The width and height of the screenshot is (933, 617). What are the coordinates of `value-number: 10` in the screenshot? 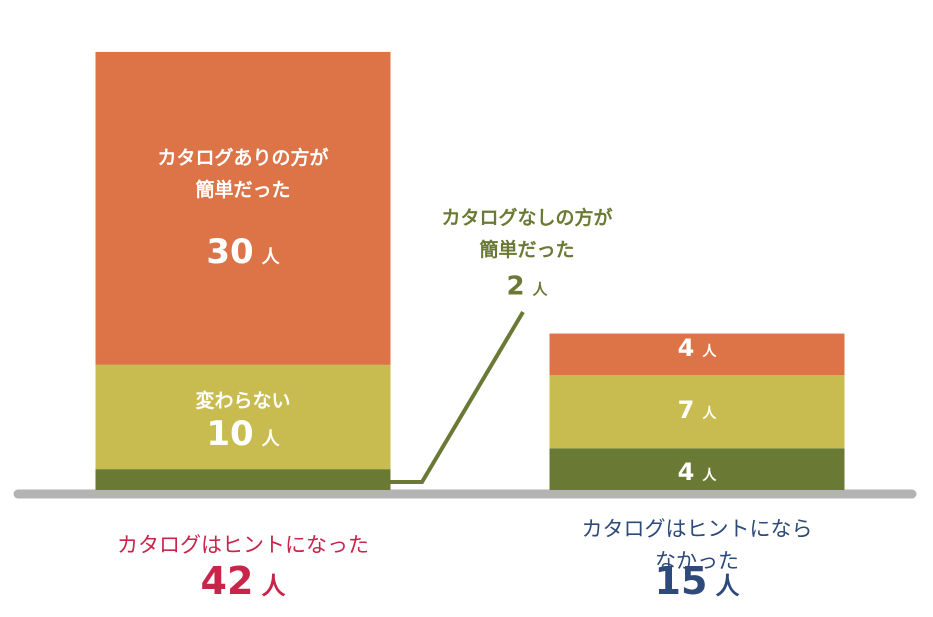 It's located at (230, 434).